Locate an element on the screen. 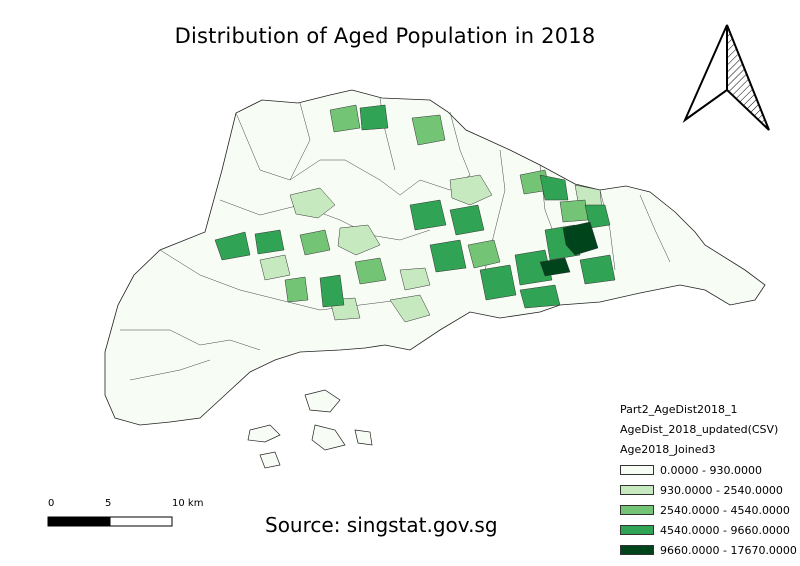  legend-class-4: 9660.0000 - 17670.0000 is located at coordinates (708, 550).